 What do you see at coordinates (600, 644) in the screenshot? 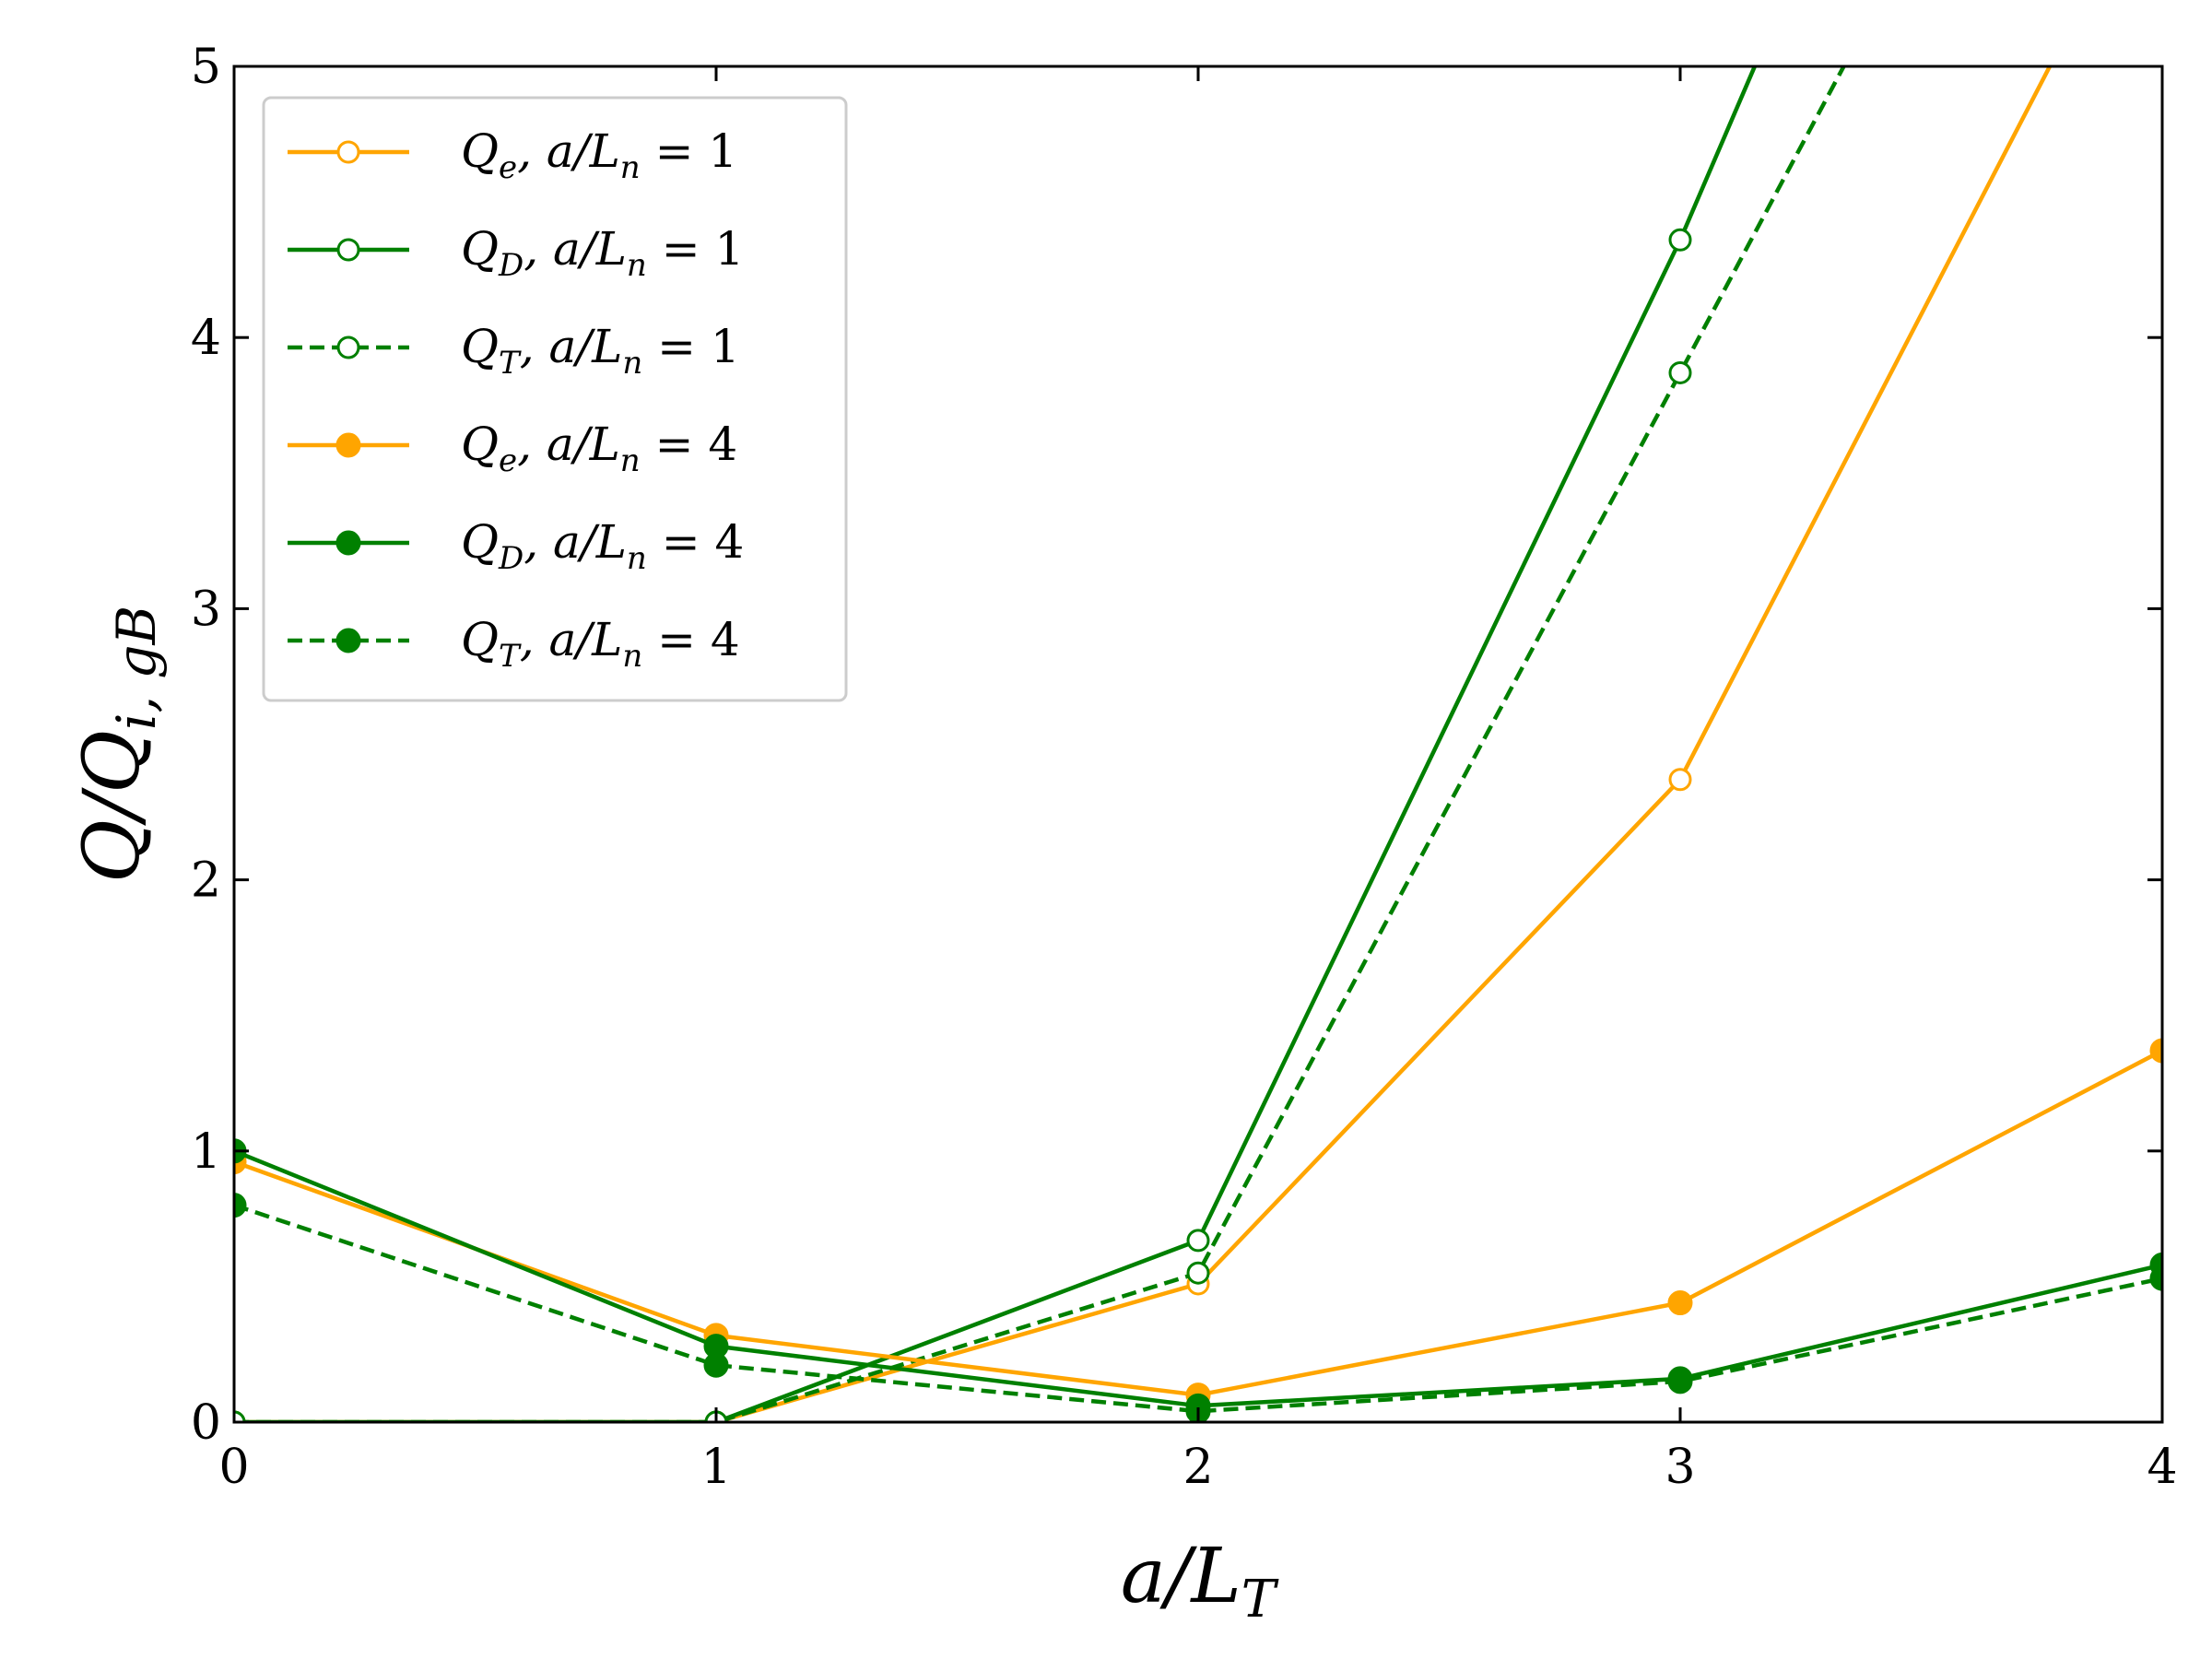
I see `legend-label: QT, a/Ln = 4` at bounding box center [600, 644].